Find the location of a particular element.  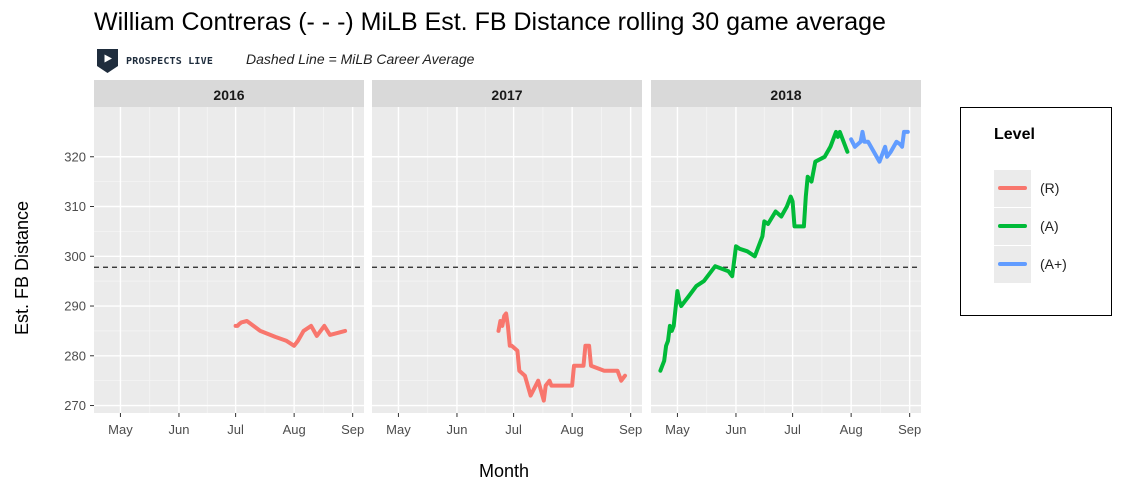

legend-item-a-plus: (A+) is located at coordinates (1054, 264).